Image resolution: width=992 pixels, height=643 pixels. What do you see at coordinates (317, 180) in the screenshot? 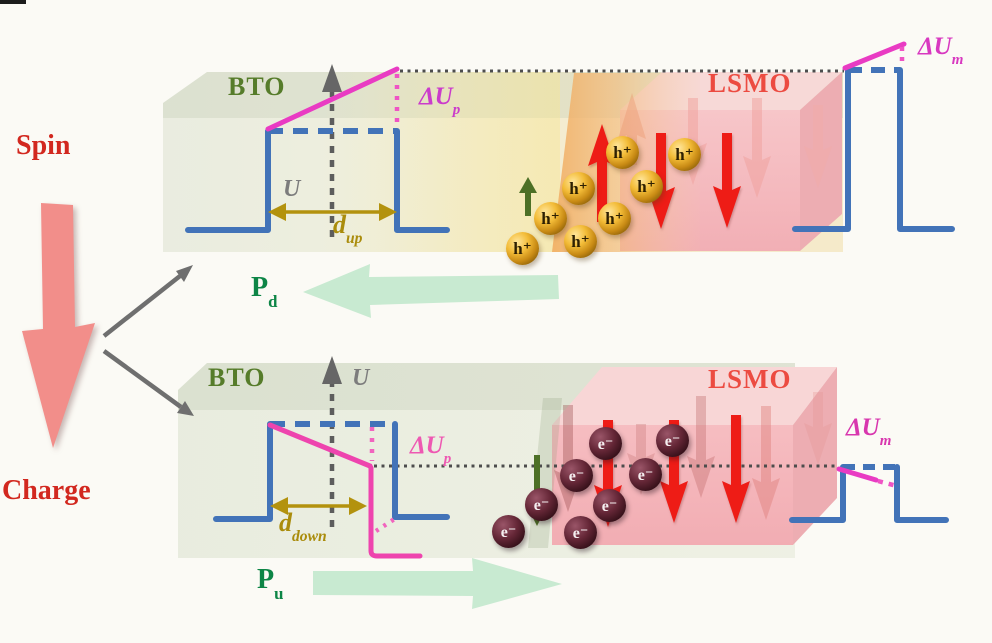
I see `barrier-profile-top-left` at bounding box center [317, 180].